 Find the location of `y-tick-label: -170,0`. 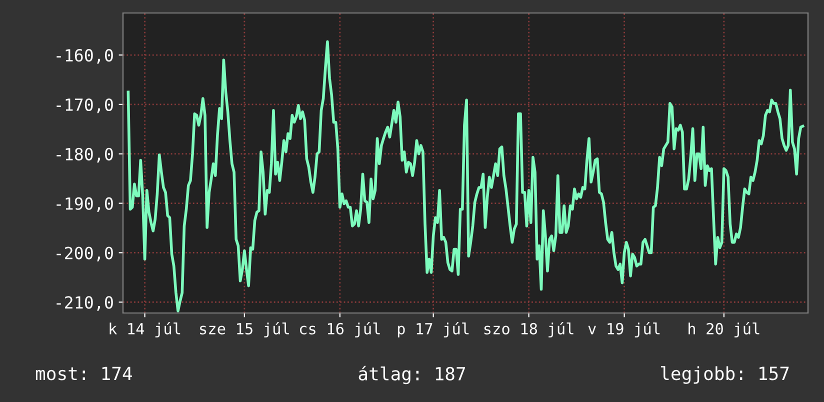

y-tick-label: -170,0 is located at coordinates (84, 106).